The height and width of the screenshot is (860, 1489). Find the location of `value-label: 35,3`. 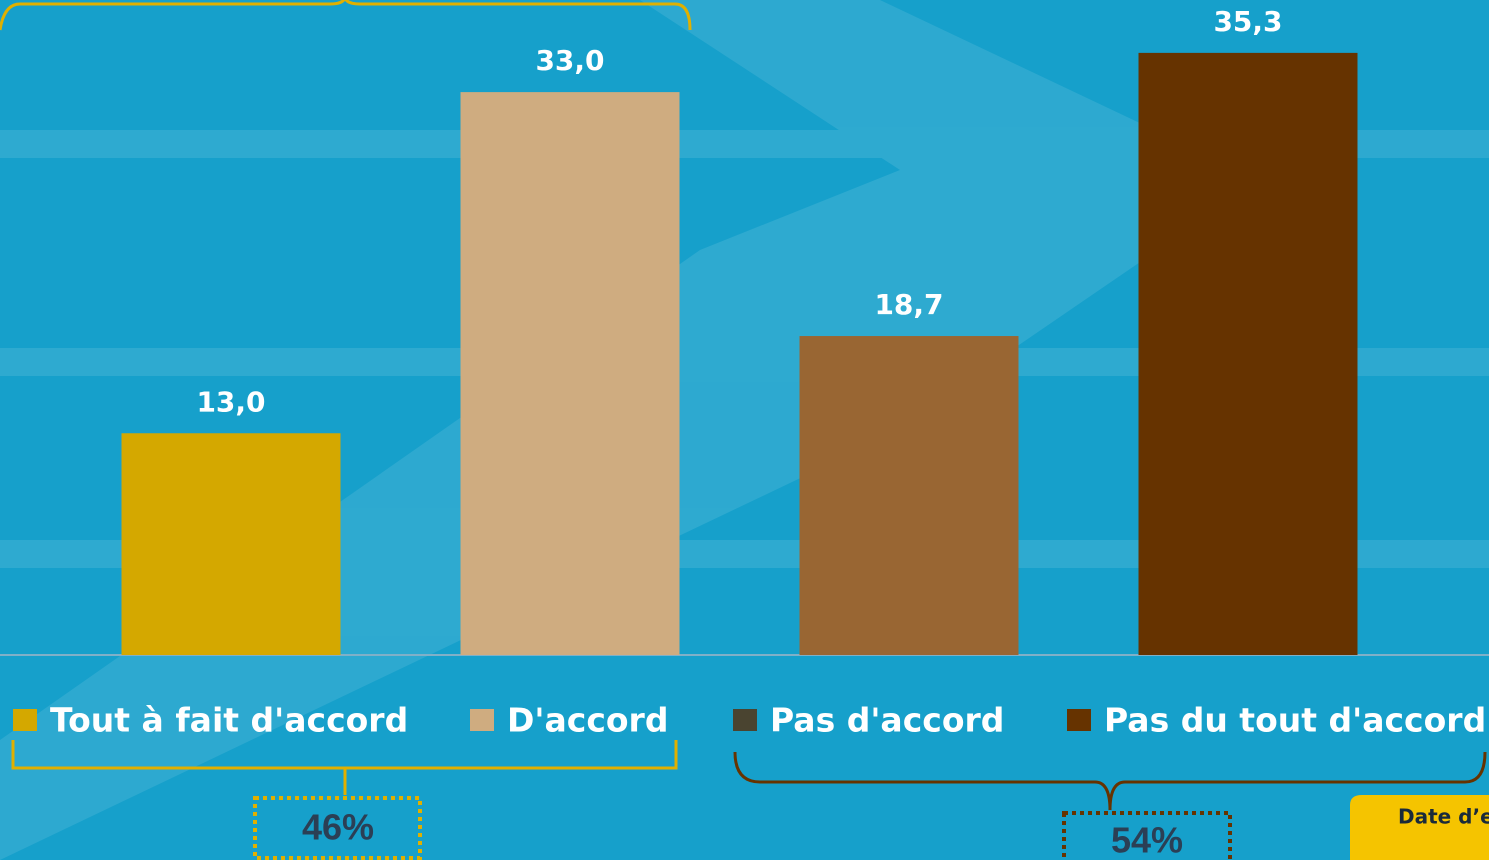

value-label: 35,3 is located at coordinates (1247, 21).